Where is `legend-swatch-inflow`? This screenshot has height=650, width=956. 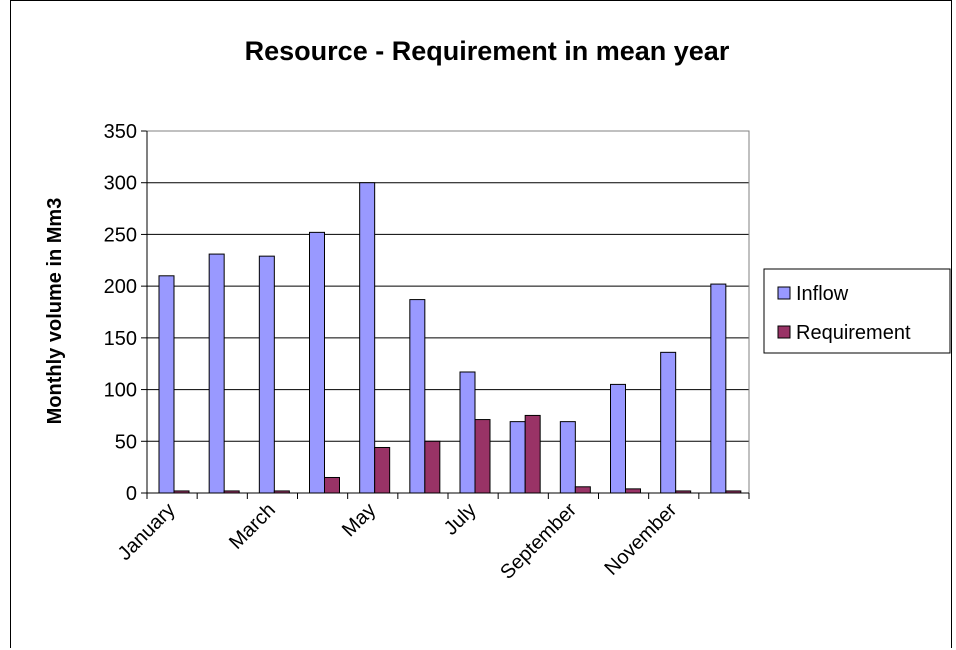 legend-swatch-inflow is located at coordinates (784, 293).